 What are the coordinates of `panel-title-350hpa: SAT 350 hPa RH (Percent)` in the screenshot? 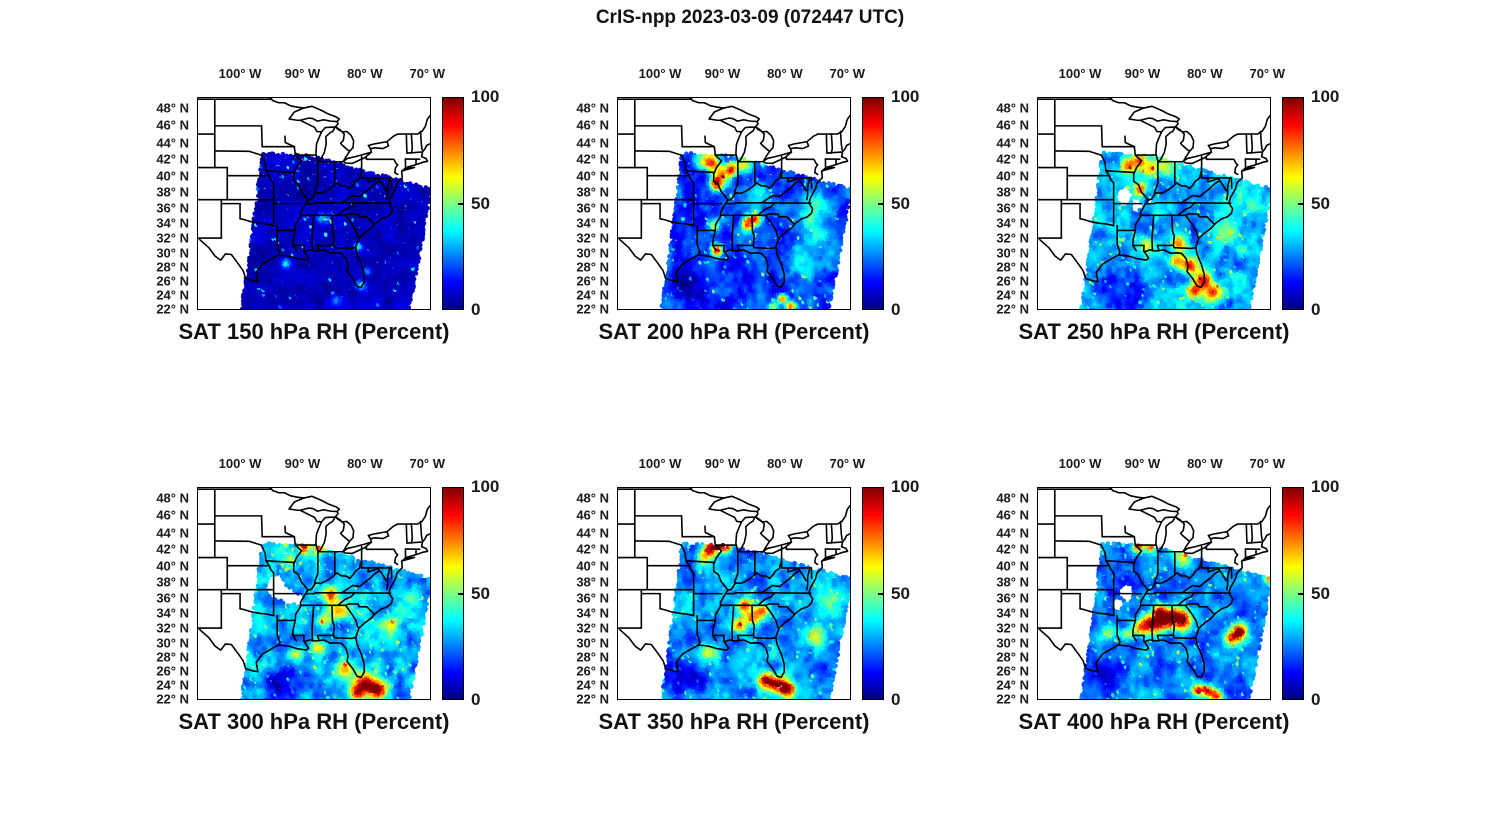 It's located at (734, 721).